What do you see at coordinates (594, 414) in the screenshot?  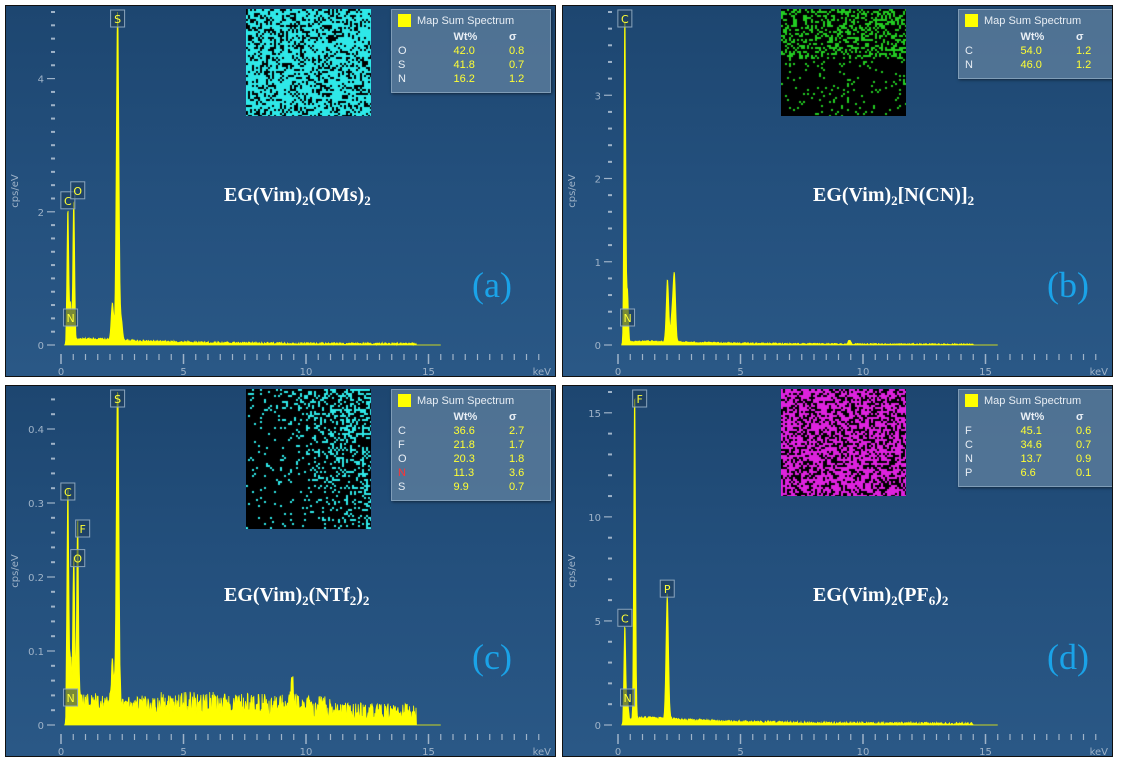 I see `y-tick-label: 15` at bounding box center [594, 414].